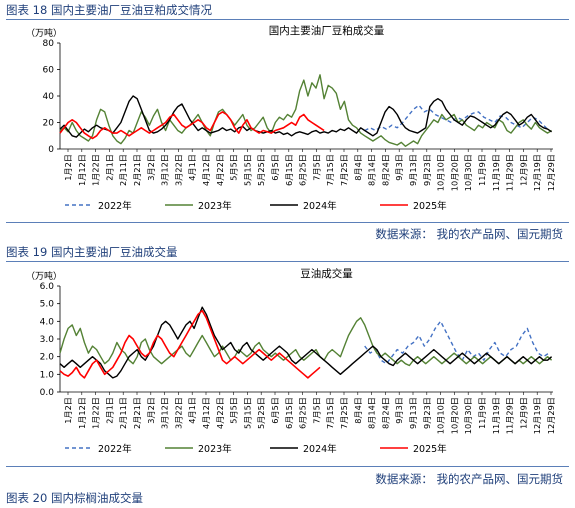 This screenshot has height=508, width=575. Describe the element at coordinates (287, 19) in the screenshot. I see `figure-18-top-rule` at that location.